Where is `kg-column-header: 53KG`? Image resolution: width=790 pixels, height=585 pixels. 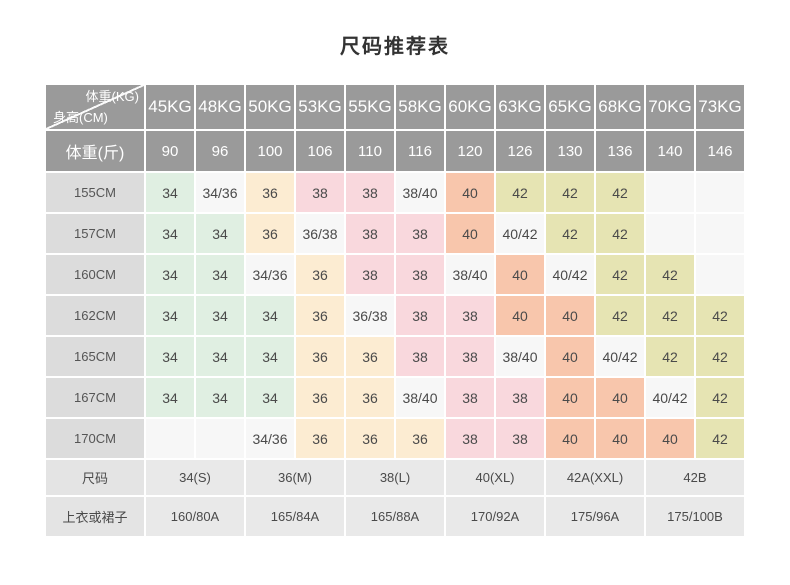
kg-column-header: 53KG is located at coordinates (320, 107).